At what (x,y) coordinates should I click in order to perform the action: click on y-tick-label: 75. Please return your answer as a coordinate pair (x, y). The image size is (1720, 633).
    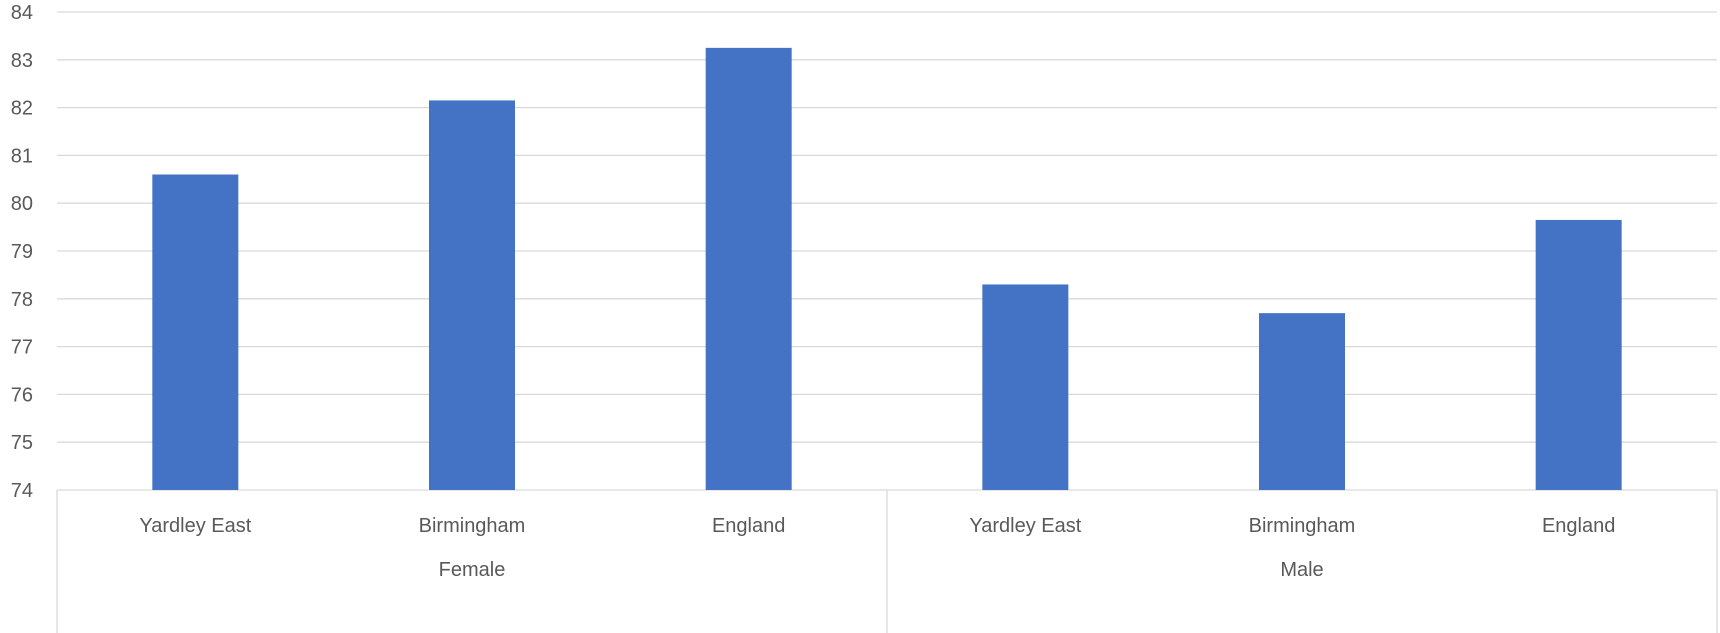
    Looking at the image, I should click on (22, 443).